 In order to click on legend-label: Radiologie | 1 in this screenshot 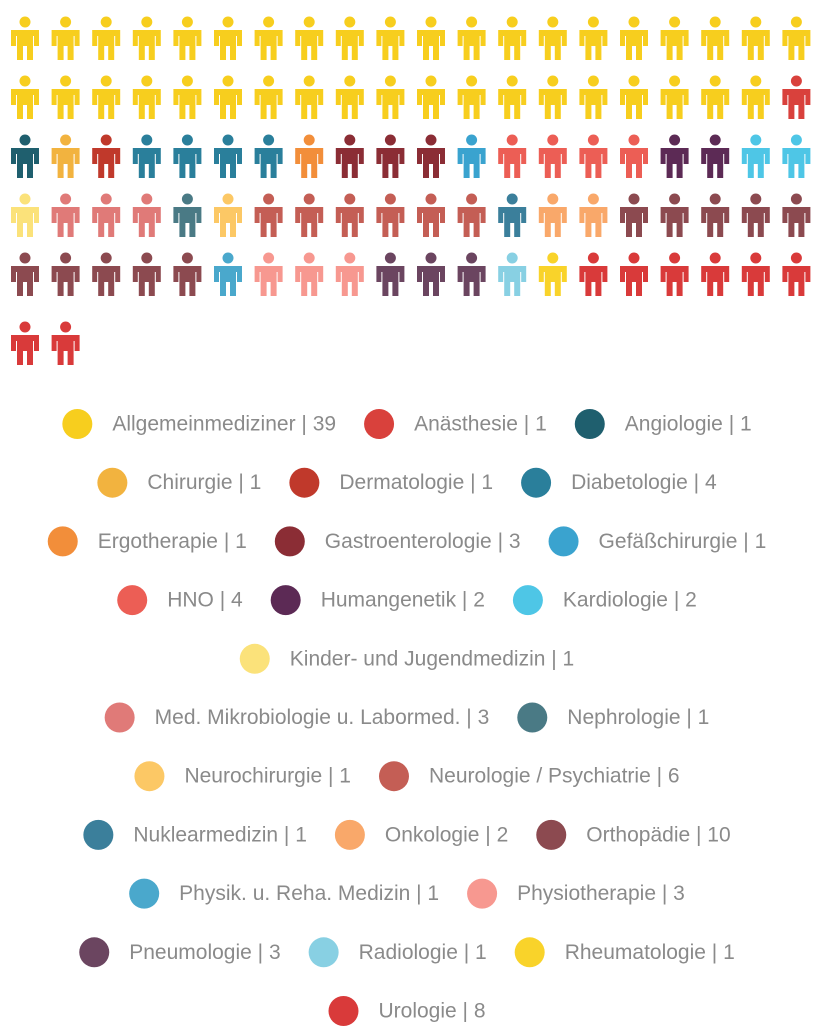, I will do `click(423, 952)`.